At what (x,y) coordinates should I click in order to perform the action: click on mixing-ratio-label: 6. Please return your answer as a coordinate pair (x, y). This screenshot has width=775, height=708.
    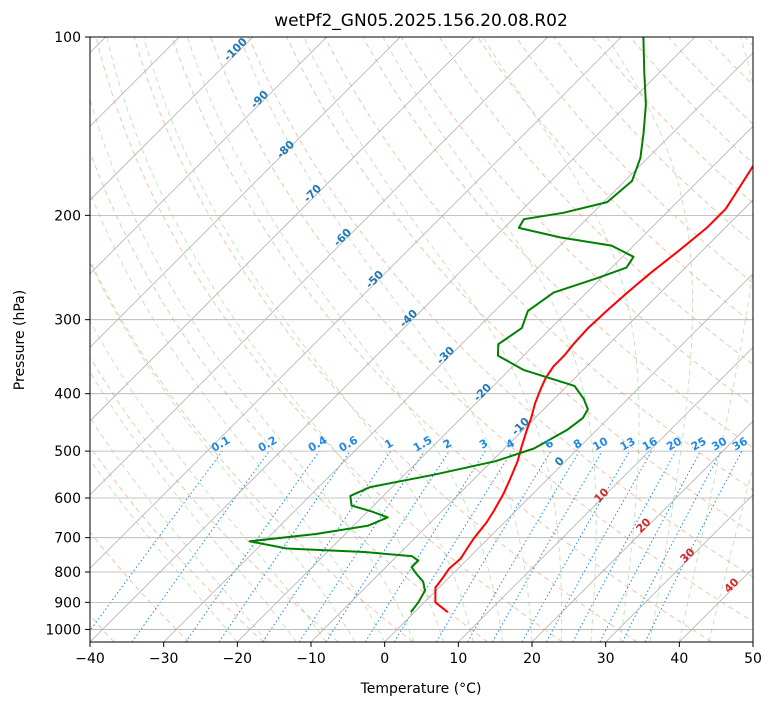
    Looking at the image, I should click on (549, 443).